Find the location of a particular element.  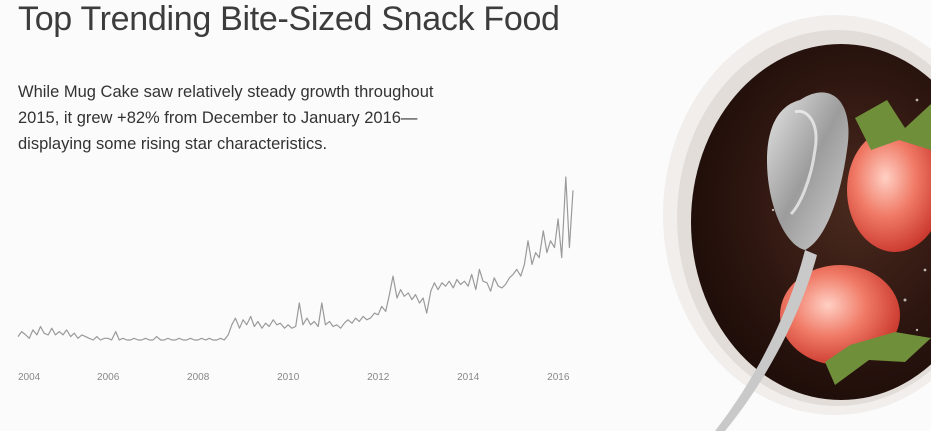

x-tick-label: 2006 is located at coordinates (108, 377).